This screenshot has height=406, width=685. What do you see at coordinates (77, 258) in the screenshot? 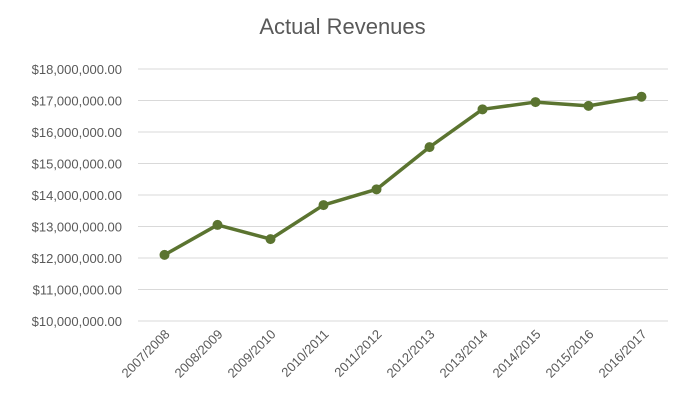
I see `y-tick-label: $12,000,000.00` at bounding box center [77, 258].